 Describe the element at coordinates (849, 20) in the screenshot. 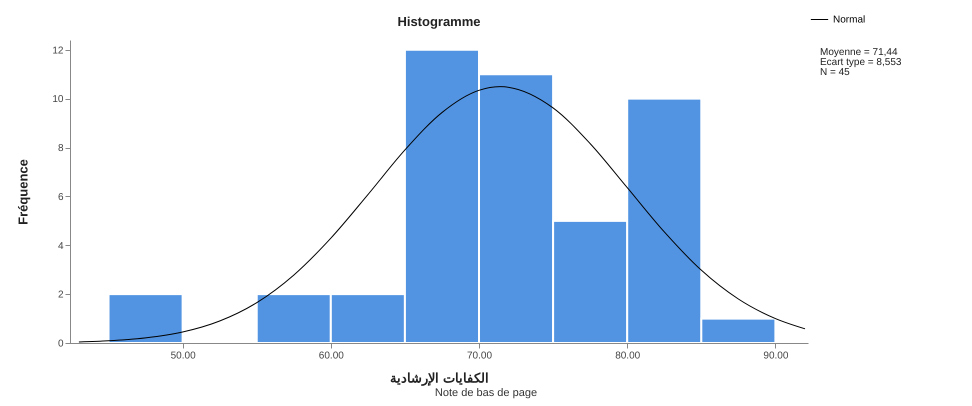

I see `legend-label: Normal` at that location.